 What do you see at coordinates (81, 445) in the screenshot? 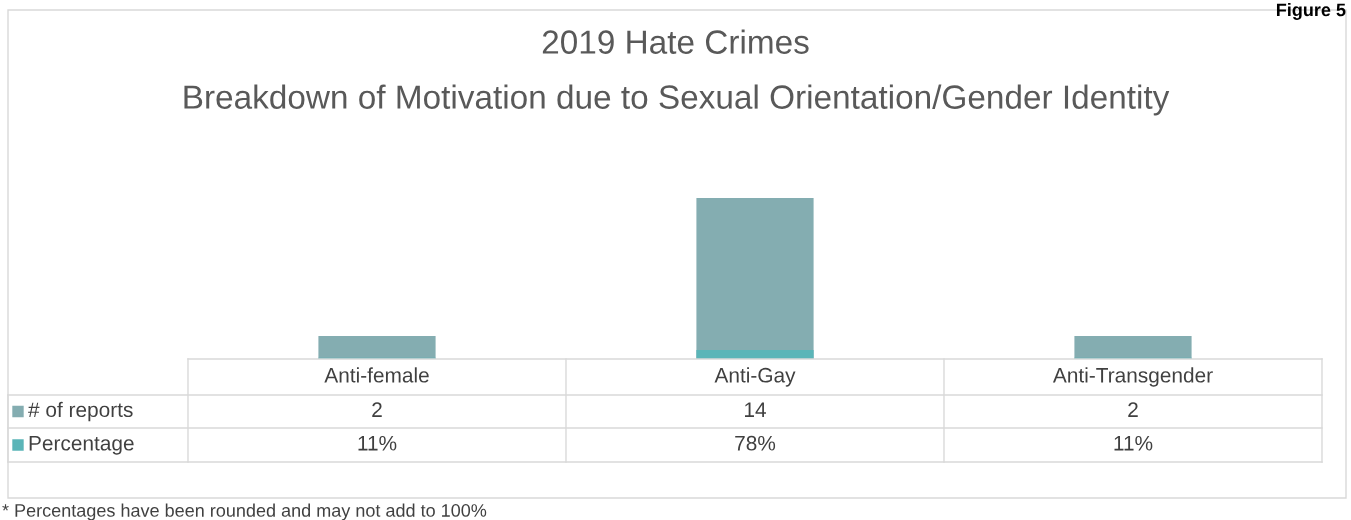
I see `legend-label: Percentage` at bounding box center [81, 445].